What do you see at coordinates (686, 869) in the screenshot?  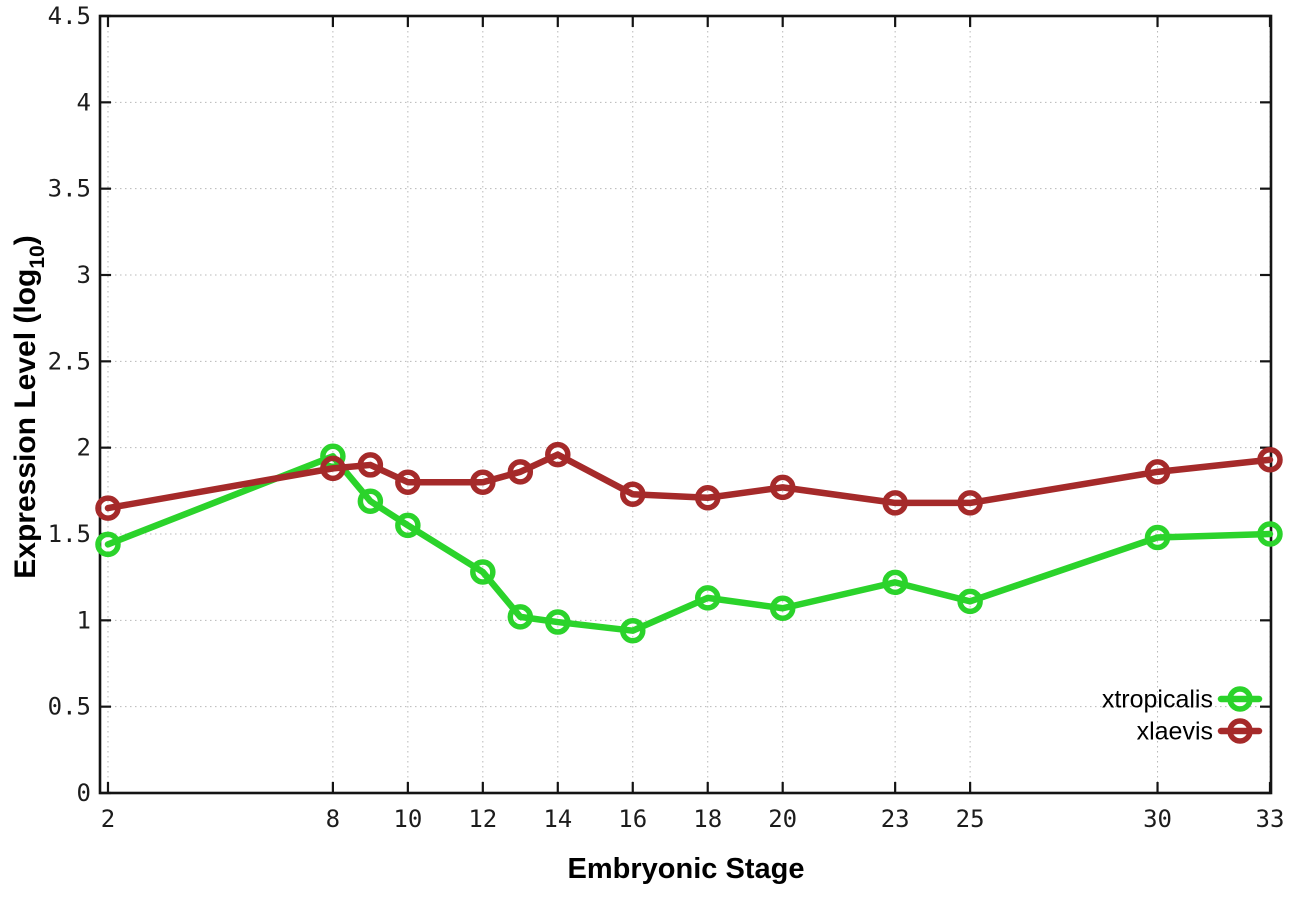 I see `x-axis-title: Embryonic Stage` at bounding box center [686, 869].